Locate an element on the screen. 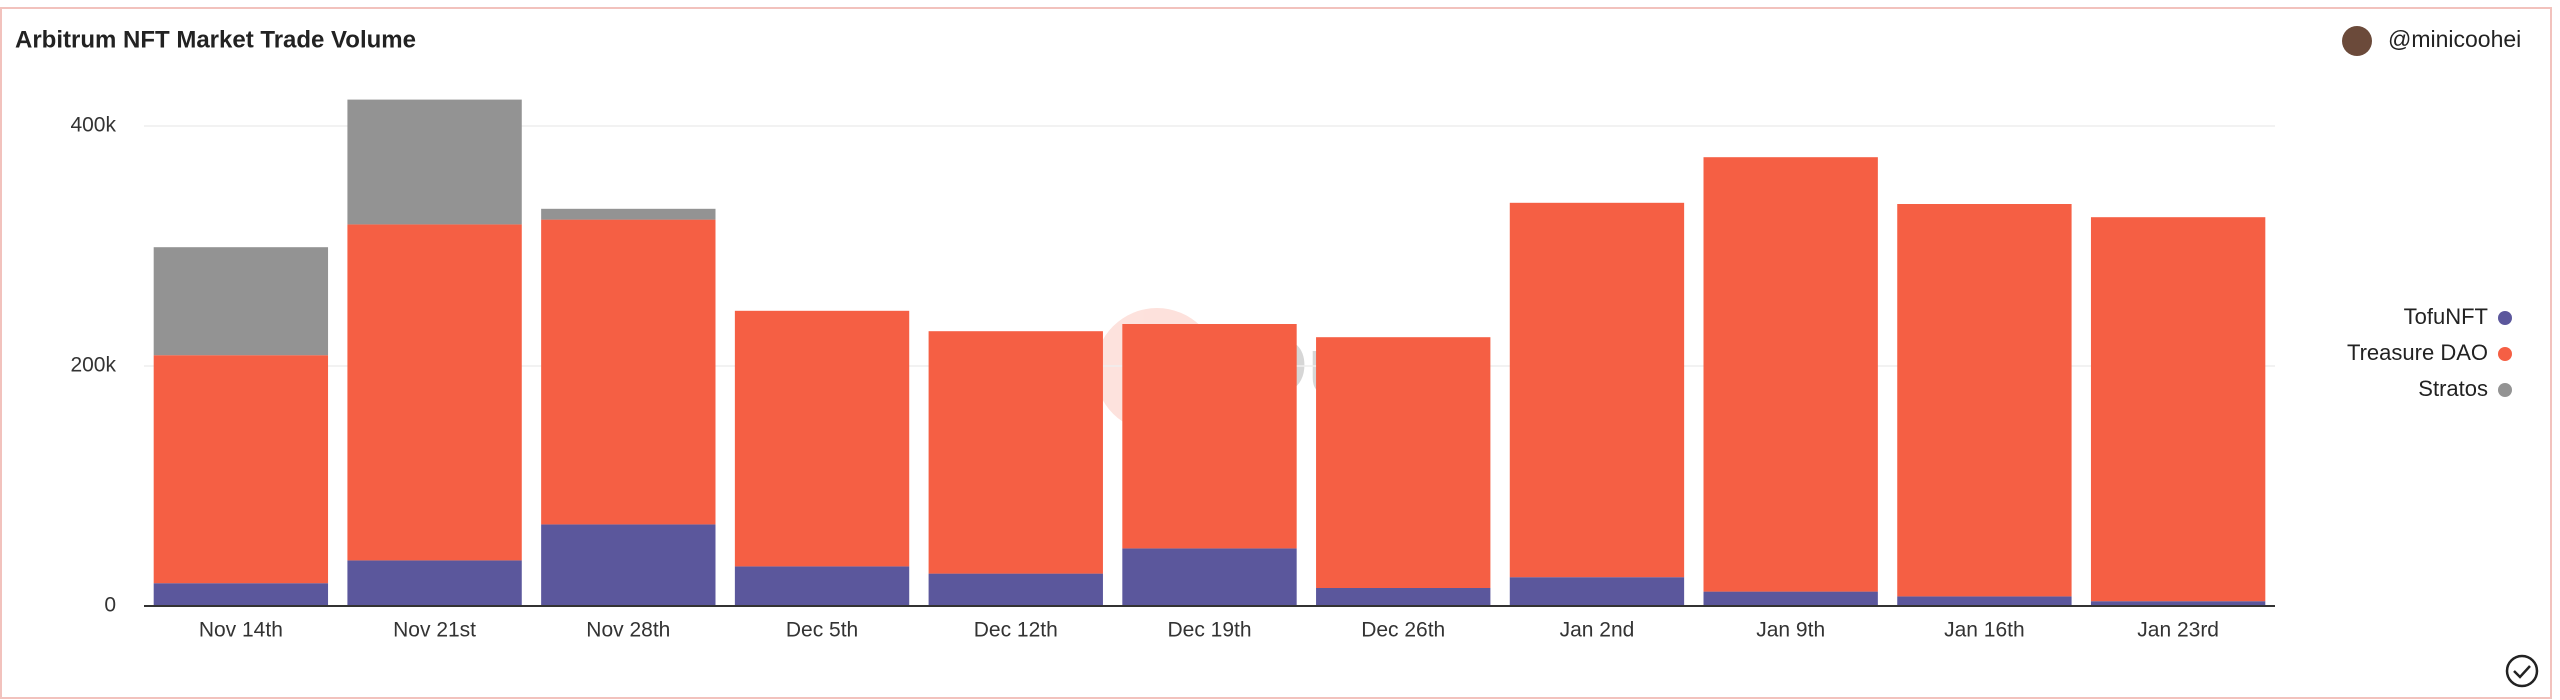  x-tick-label: Nov 14th is located at coordinates (241, 630).